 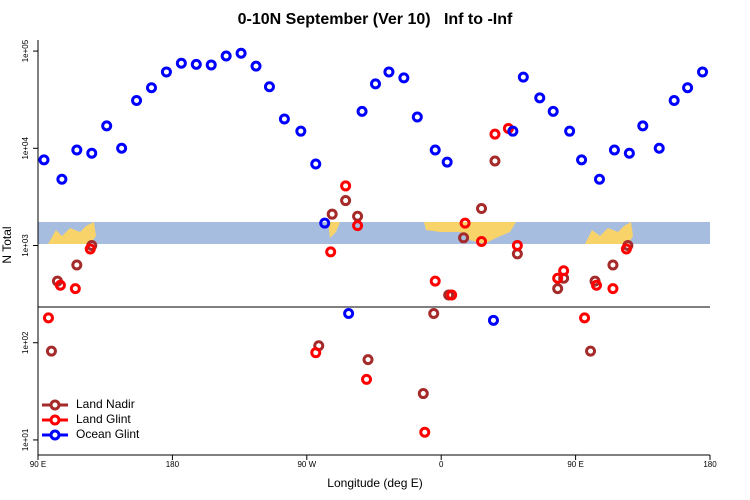 What do you see at coordinates (7, 244) in the screenshot?
I see `y-axis-title: N Total` at bounding box center [7, 244].